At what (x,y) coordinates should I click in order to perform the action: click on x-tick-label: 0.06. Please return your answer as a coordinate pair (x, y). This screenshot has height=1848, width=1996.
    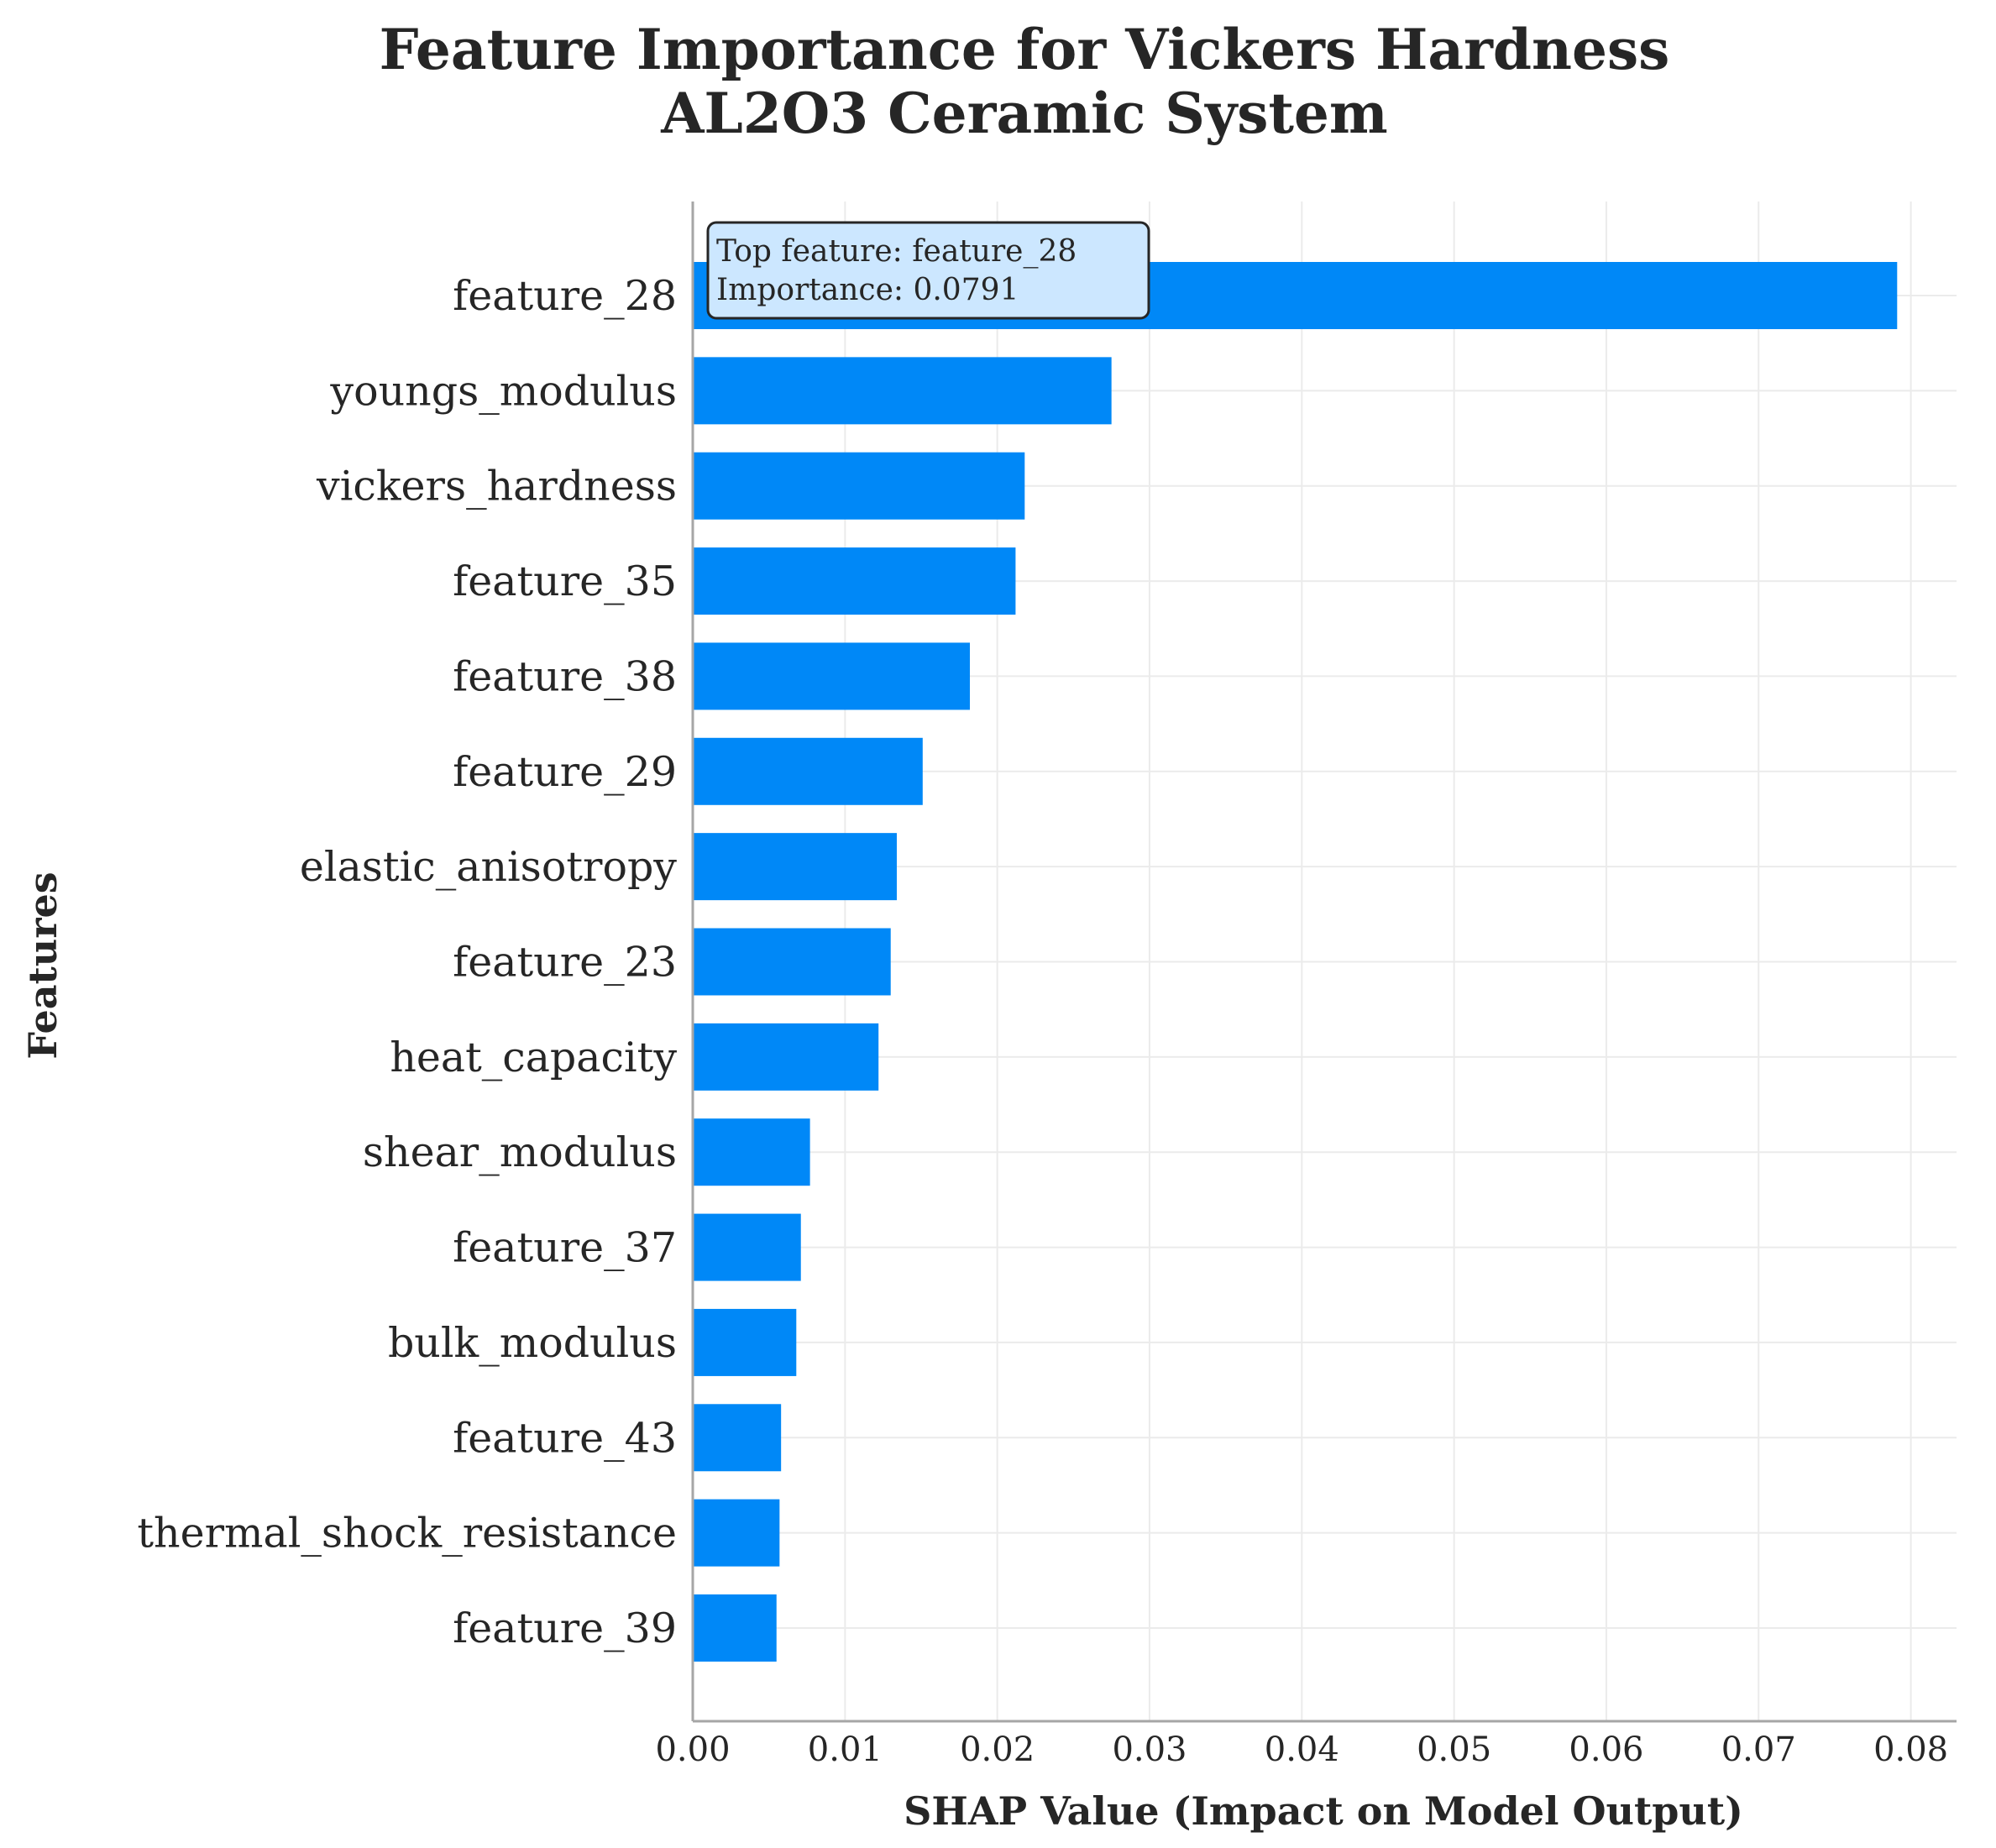
    Looking at the image, I should click on (1606, 1750).